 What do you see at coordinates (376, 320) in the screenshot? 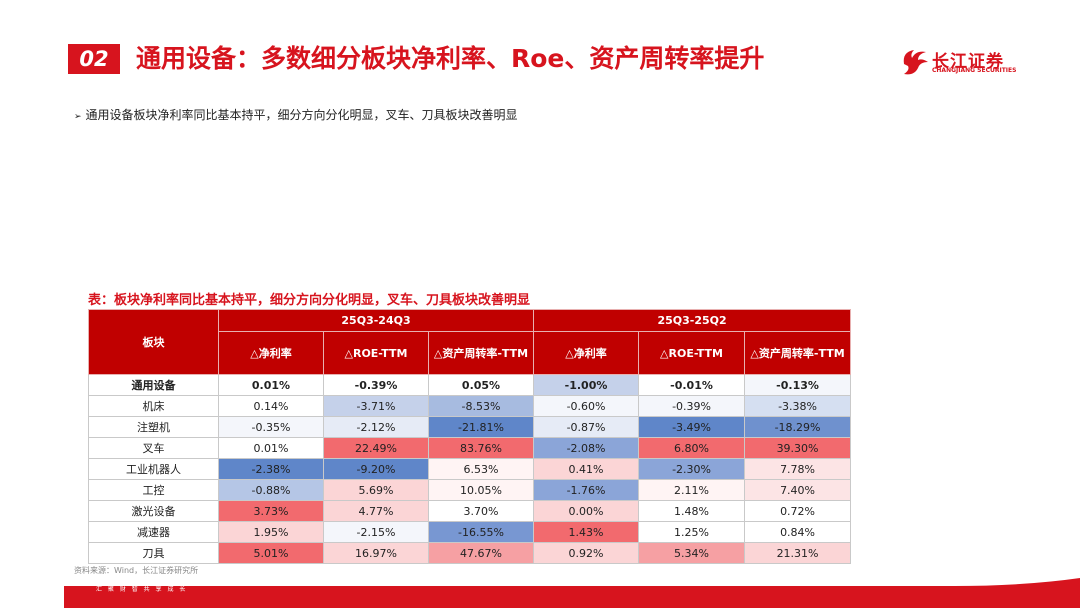
I see `col-header-period-1: 25Q3-24Q3` at bounding box center [376, 320].